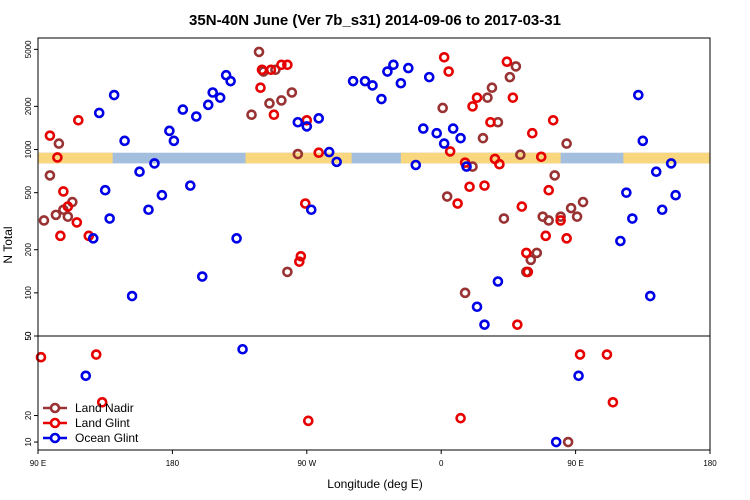 The width and height of the screenshot is (750, 500). I want to click on y-tick-label: 1000, so click(28, 149).